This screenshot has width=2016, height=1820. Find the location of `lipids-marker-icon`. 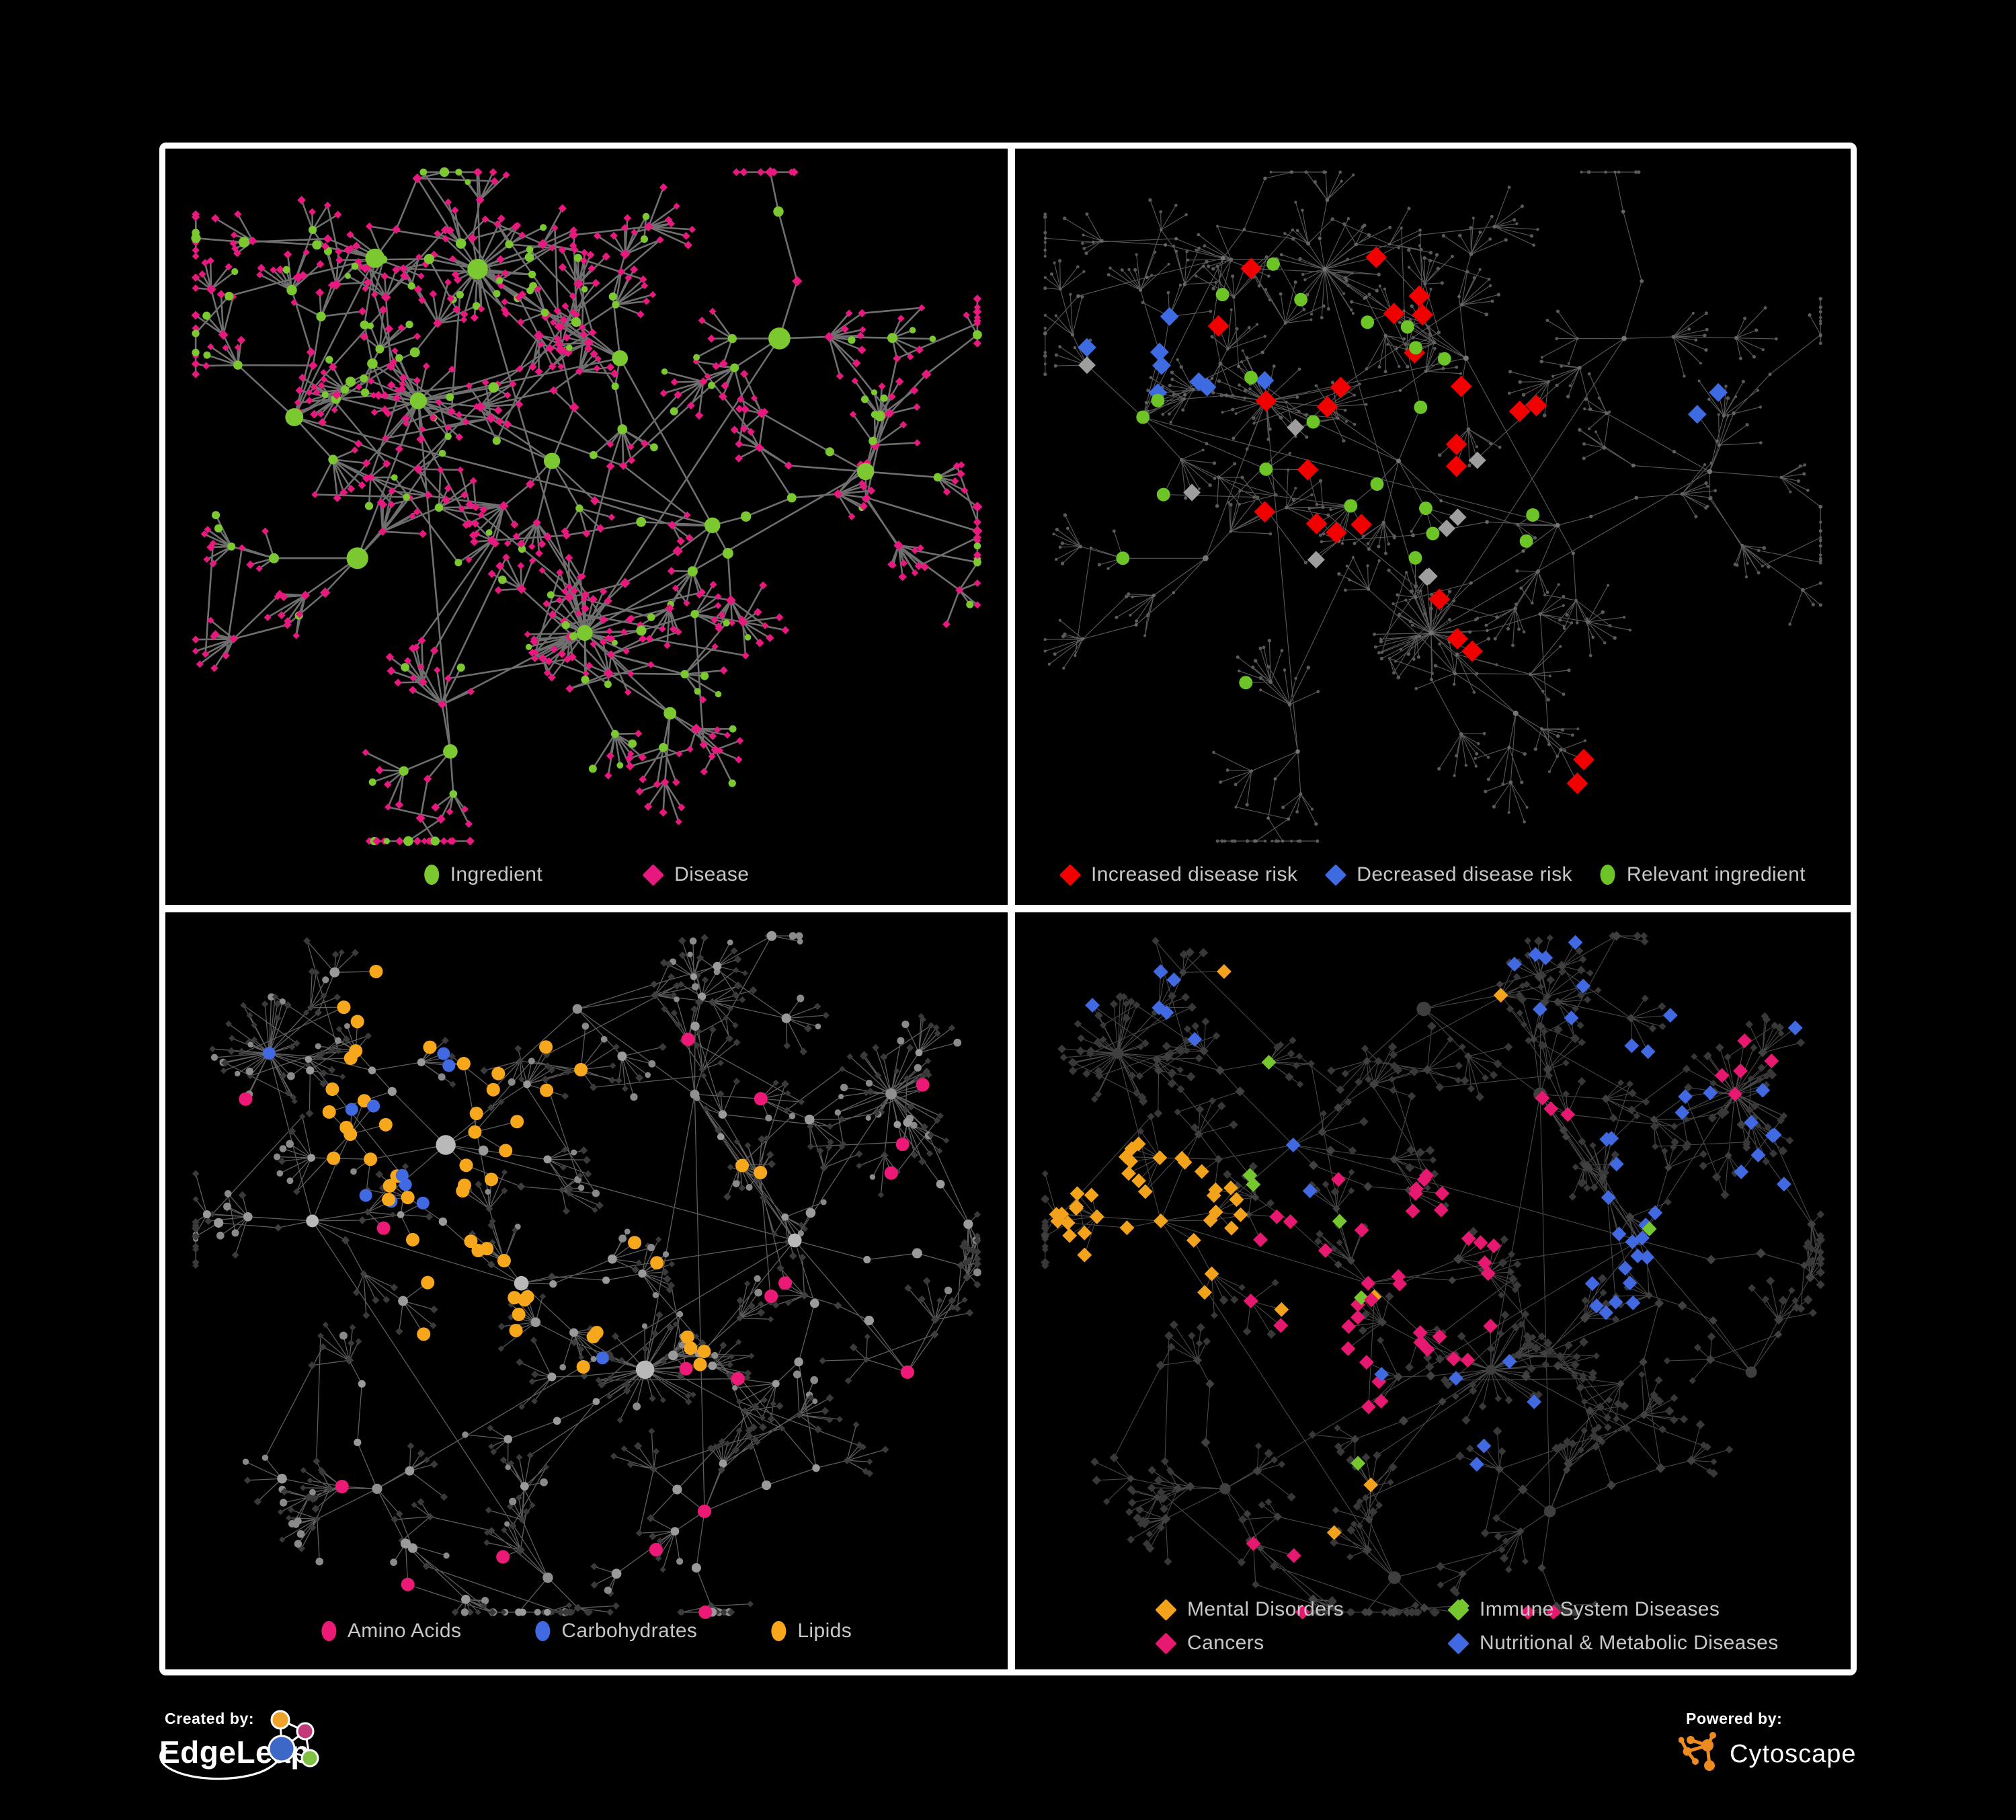

lipids-marker-icon is located at coordinates (779, 1631).